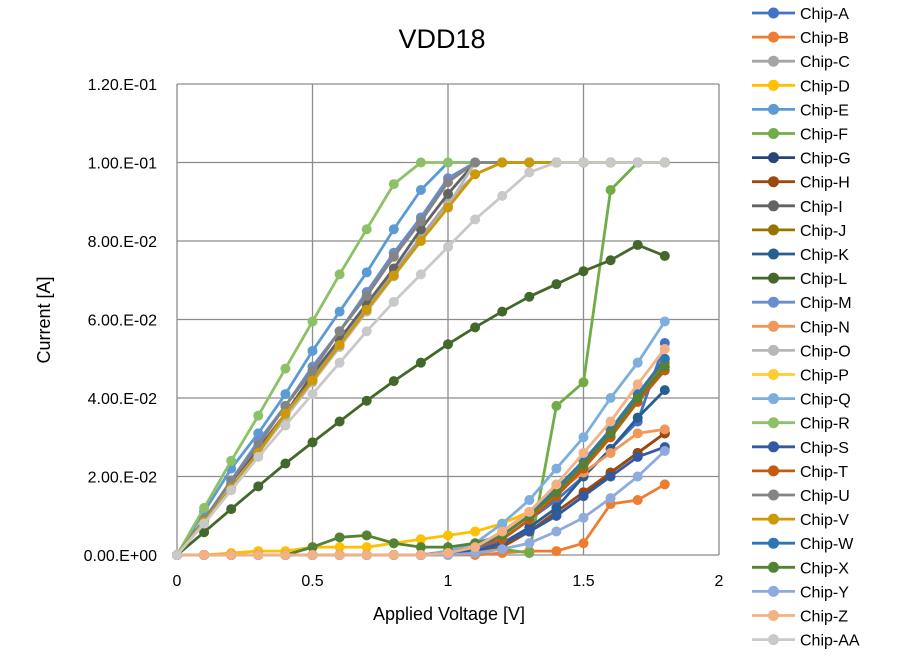  Describe the element at coordinates (806, 641) in the screenshot. I see `legend-item-chip-aa: Chip-AA` at that location.